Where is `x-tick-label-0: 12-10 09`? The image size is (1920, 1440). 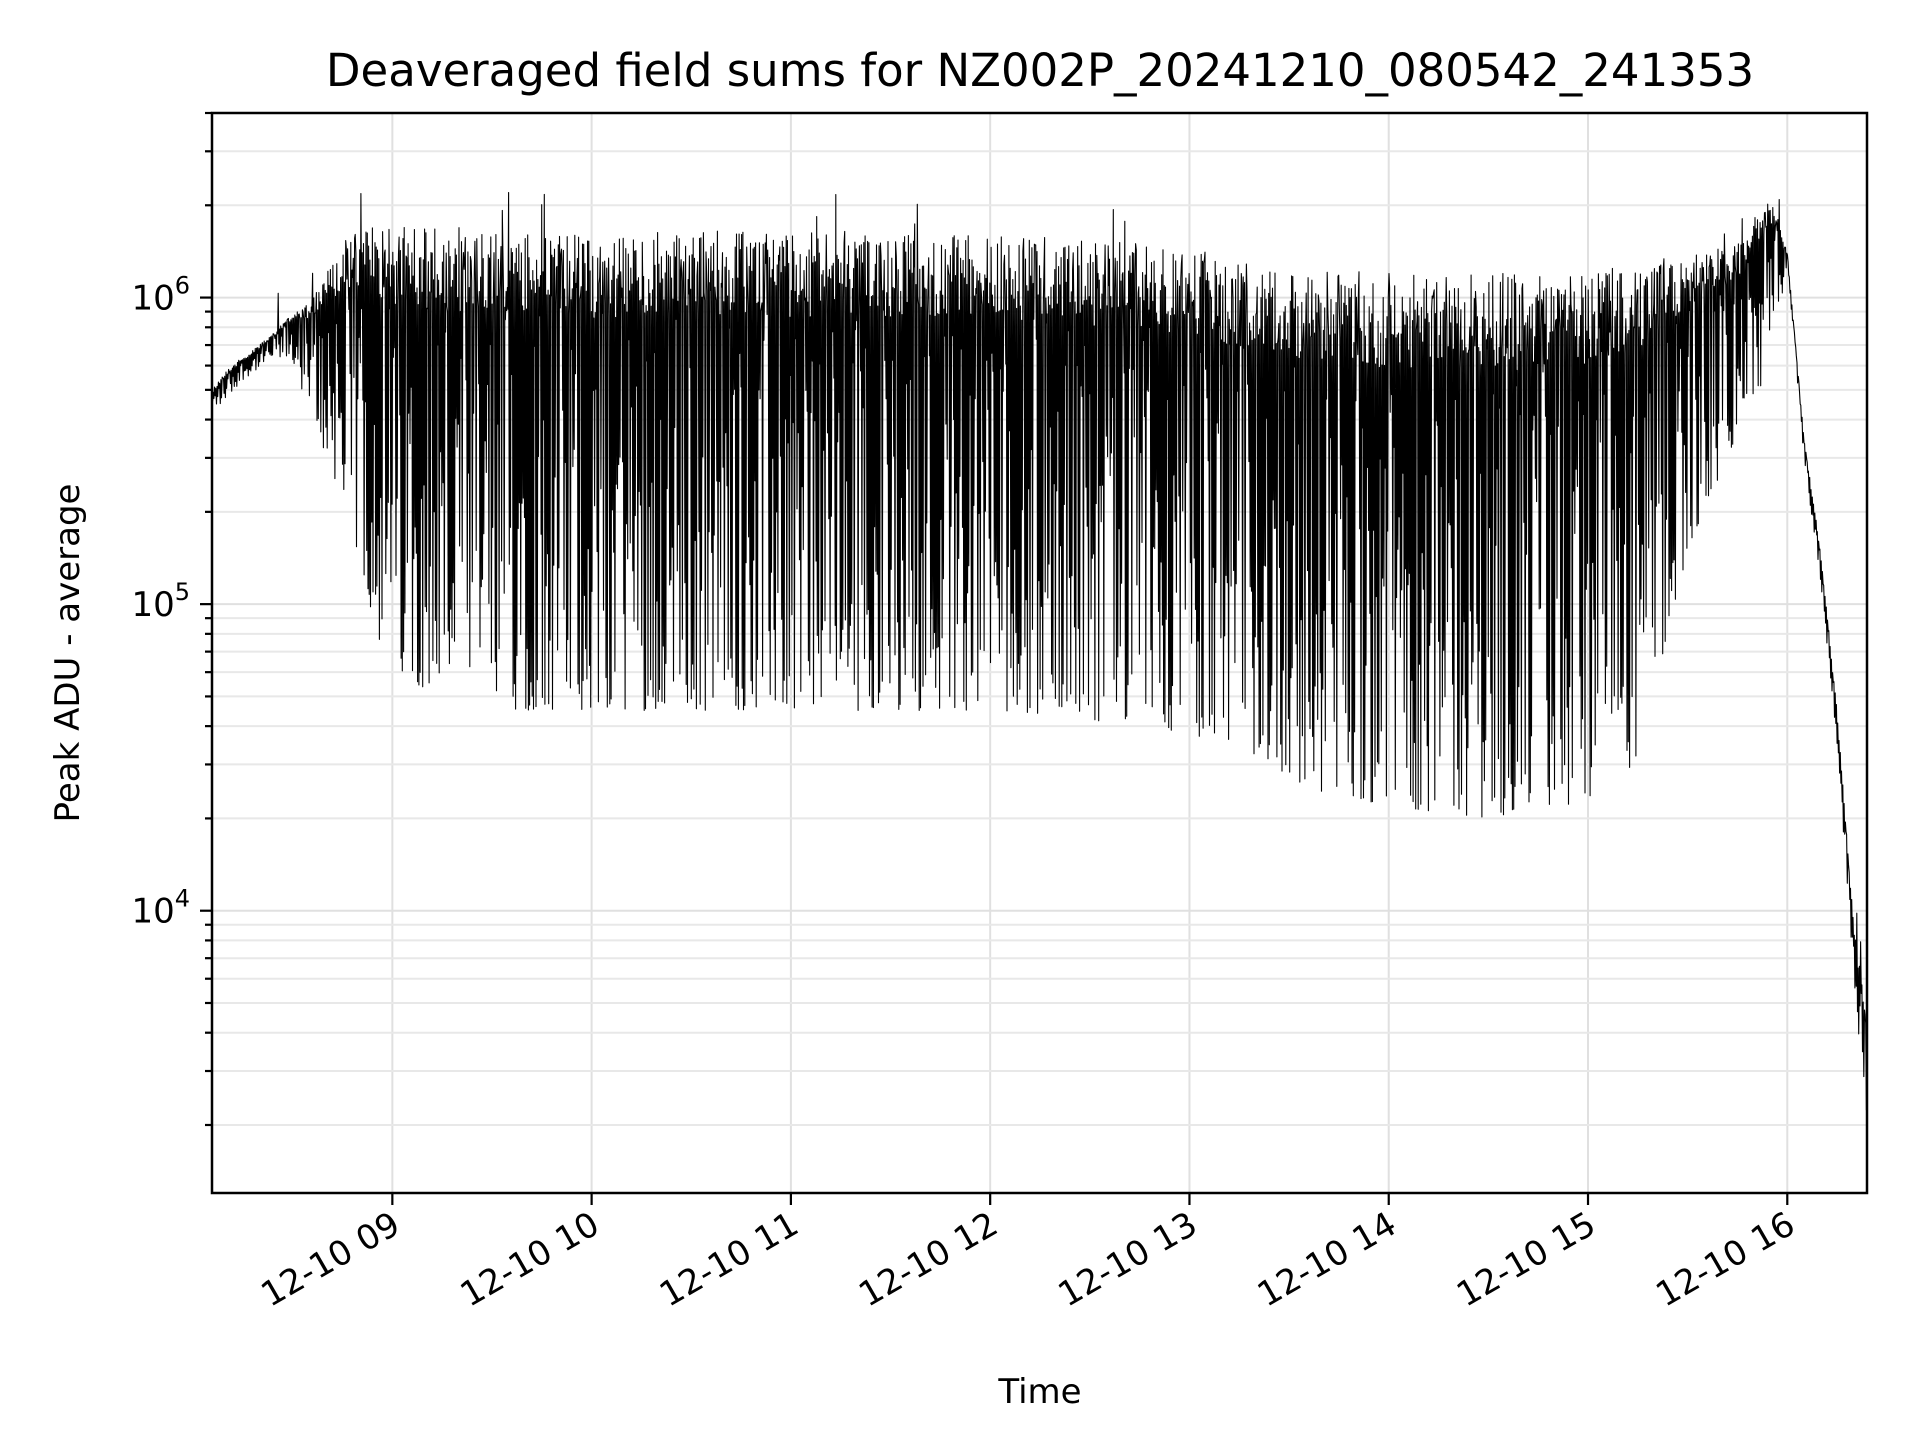
x-tick-label-0: 12-10 09 is located at coordinates (330, 1259).